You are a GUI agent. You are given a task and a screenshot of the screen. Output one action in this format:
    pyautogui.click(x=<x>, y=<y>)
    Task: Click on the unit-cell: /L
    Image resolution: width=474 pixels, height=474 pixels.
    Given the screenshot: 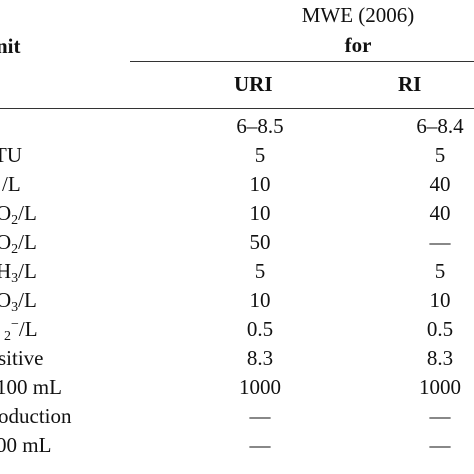 What is the action you would take?
    pyautogui.click(x=11, y=184)
    